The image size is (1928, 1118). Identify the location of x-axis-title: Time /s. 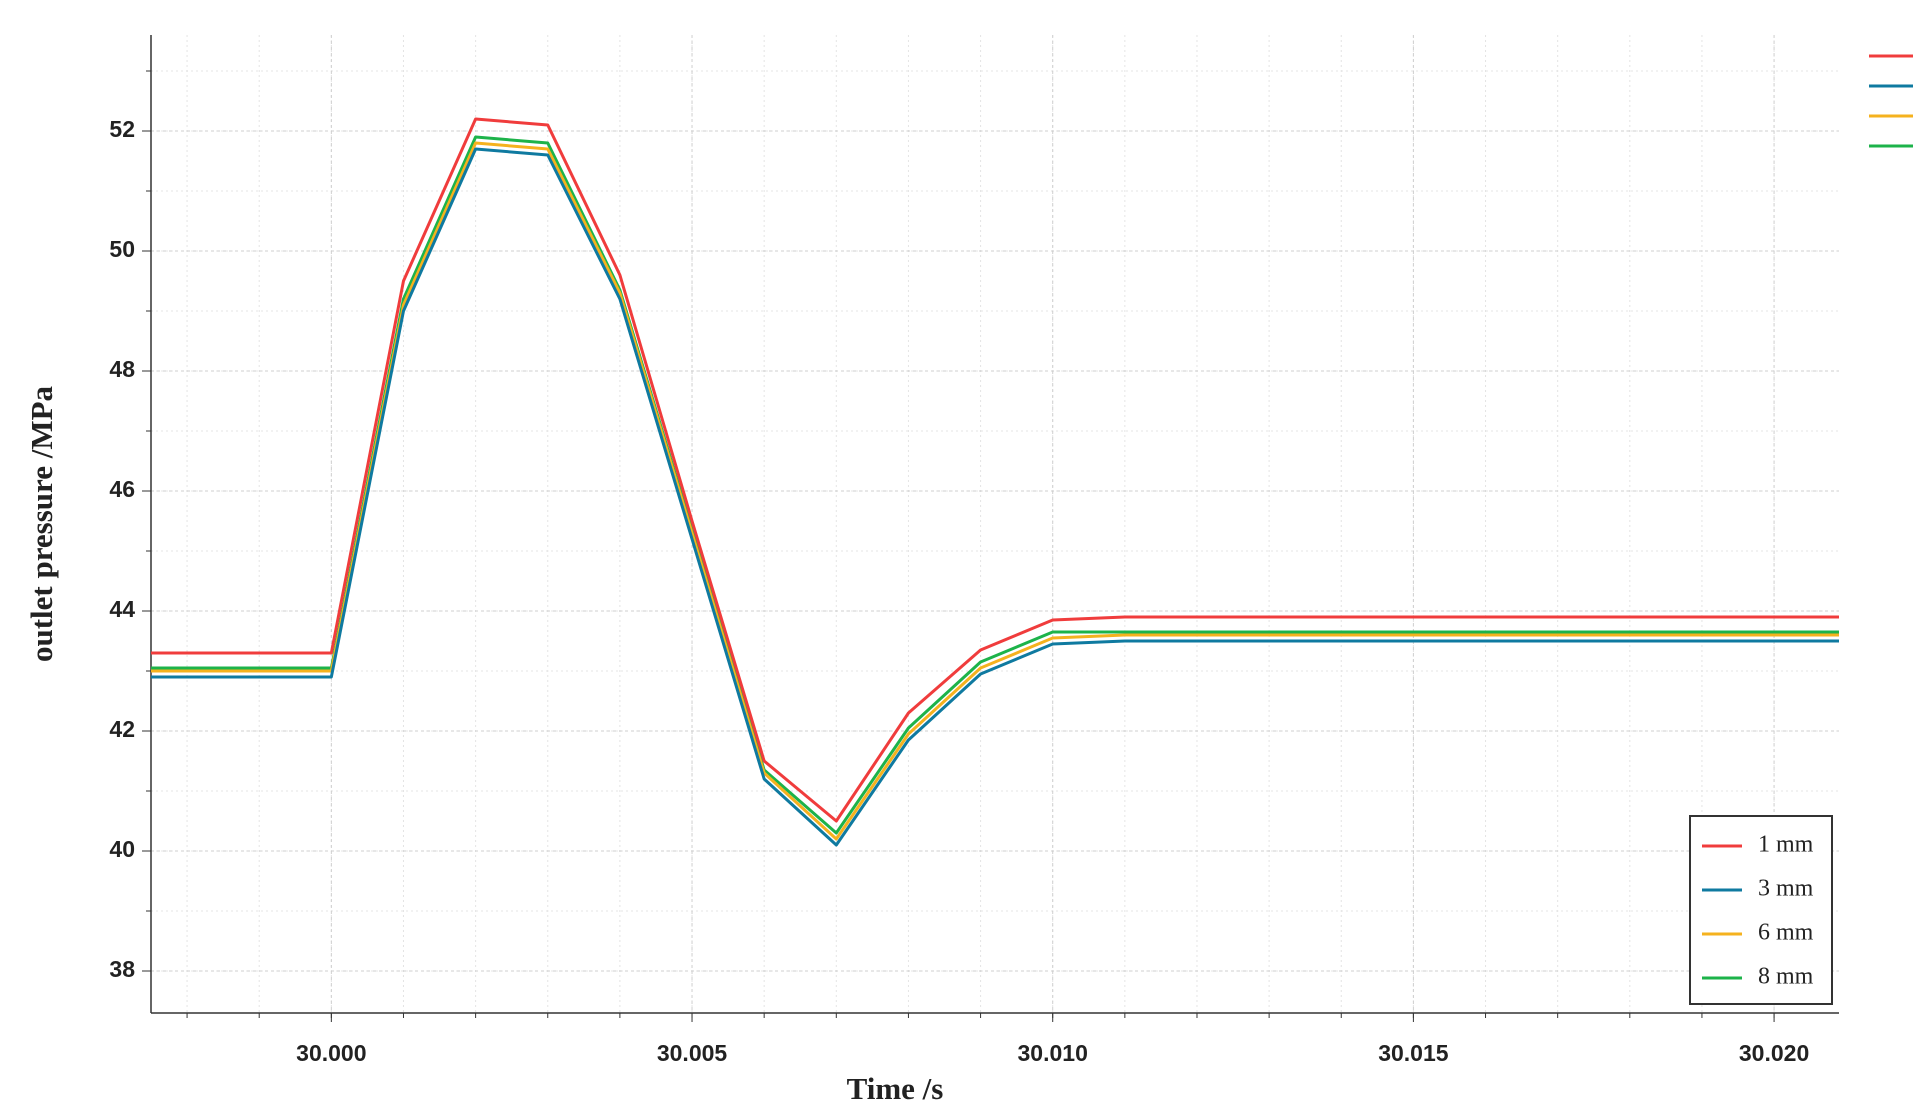
(895, 1088).